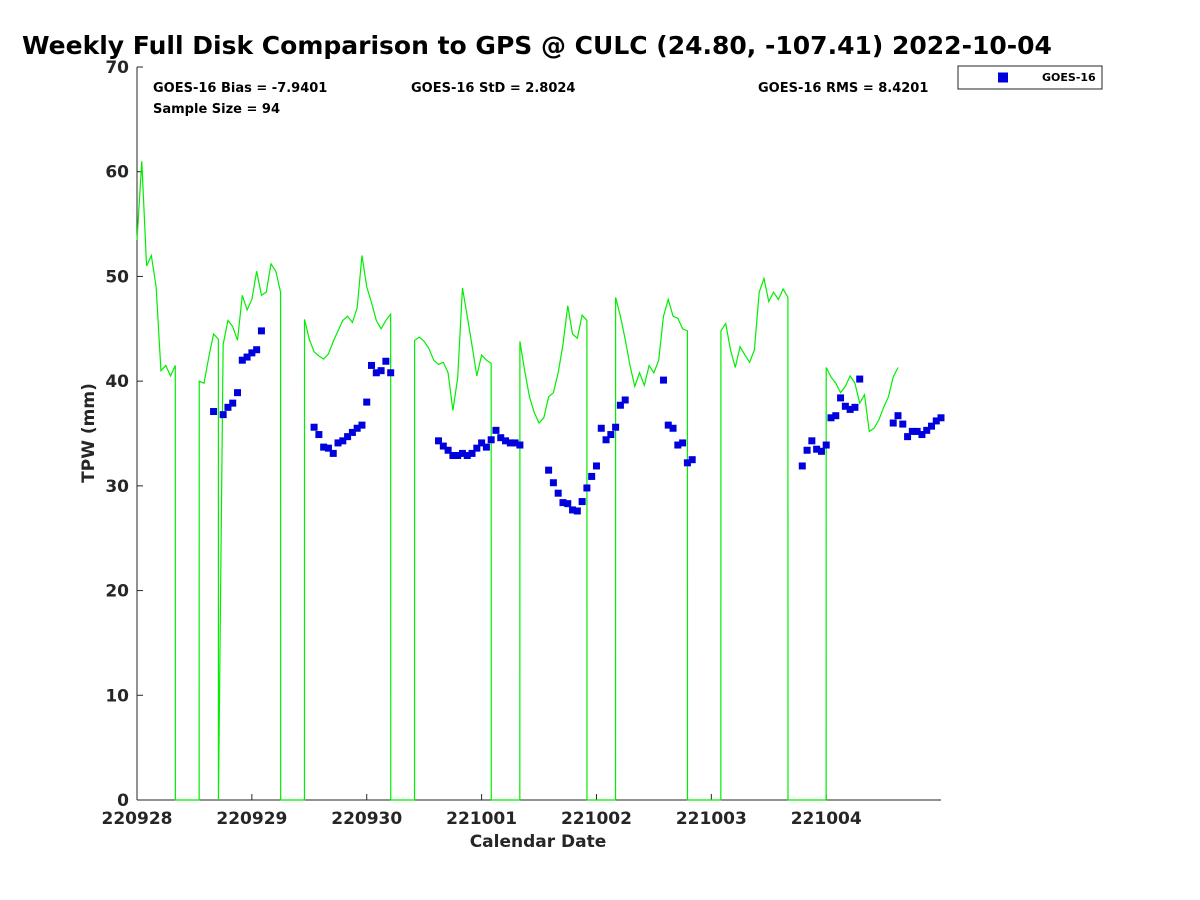 This screenshot has height=900, width=1200. What do you see at coordinates (89, 433) in the screenshot?
I see `y-axis-label: TPW (mm)` at bounding box center [89, 433].